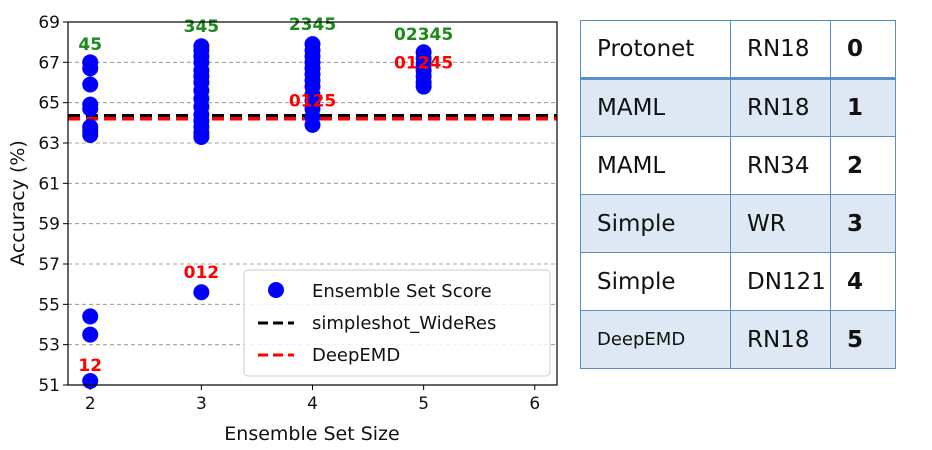 This screenshot has width=932, height=450. Describe the element at coordinates (780, 281) in the screenshot. I see `backbone-cell: DN121` at that location.